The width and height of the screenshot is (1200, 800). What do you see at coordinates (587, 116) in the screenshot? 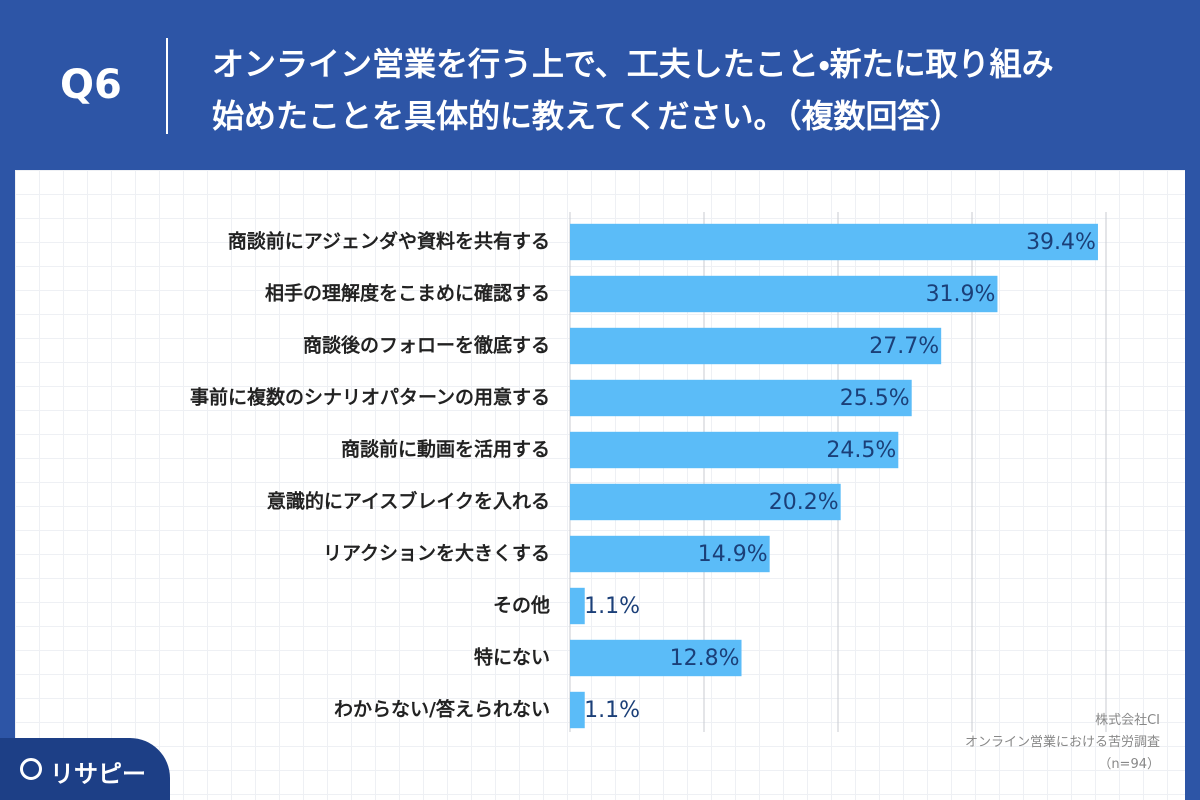
I see `title-line: 始めたことを具体的に教えてください。（複数回答）` at bounding box center [587, 116].